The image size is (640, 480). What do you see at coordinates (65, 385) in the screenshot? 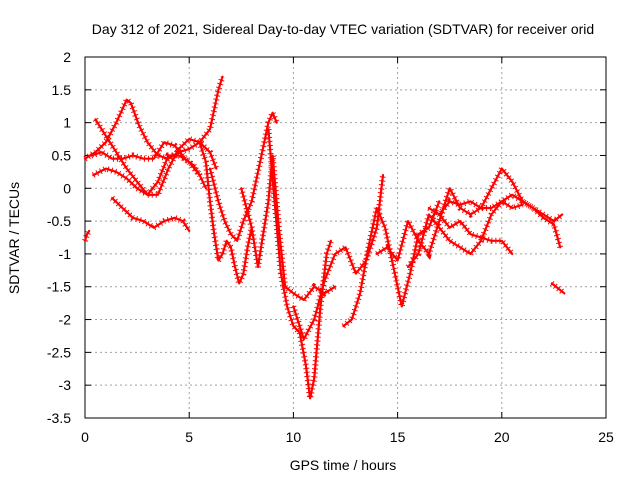
I see `y-tick-label: -3` at bounding box center [65, 385].